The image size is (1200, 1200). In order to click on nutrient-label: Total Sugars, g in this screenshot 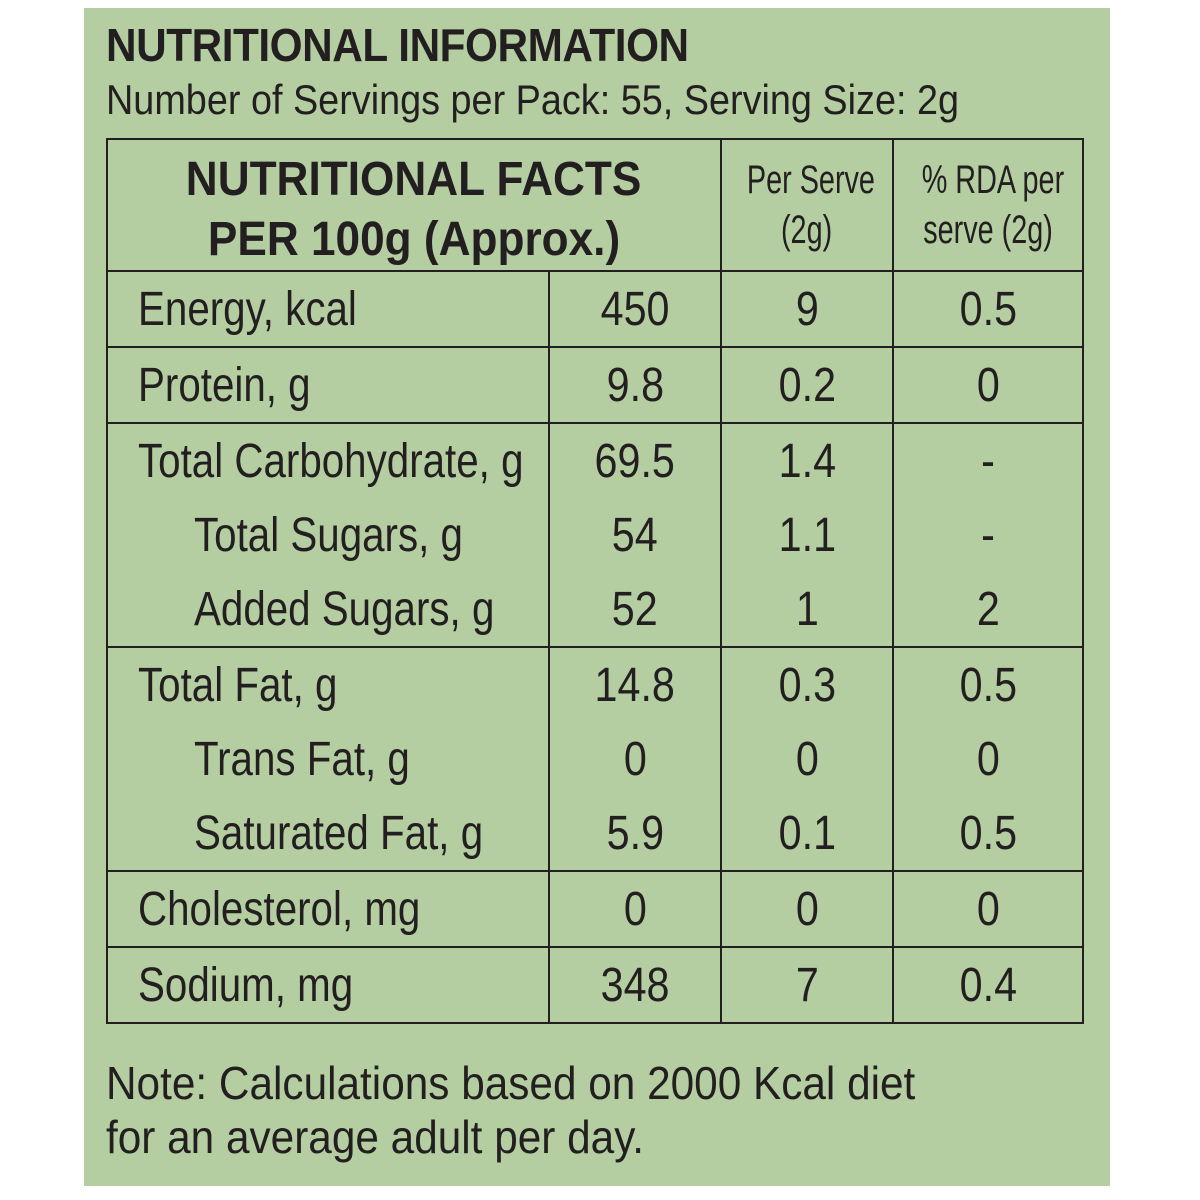, I will do `click(328, 535)`.